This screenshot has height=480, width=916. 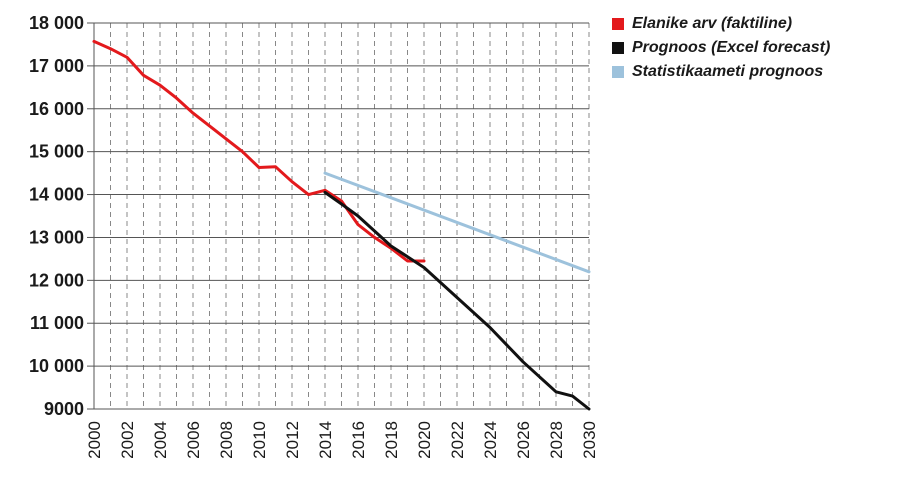 What do you see at coordinates (56, 195) in the screenshot?
I see `y-tick-label: 14 000` at bounding box center [56, 195].